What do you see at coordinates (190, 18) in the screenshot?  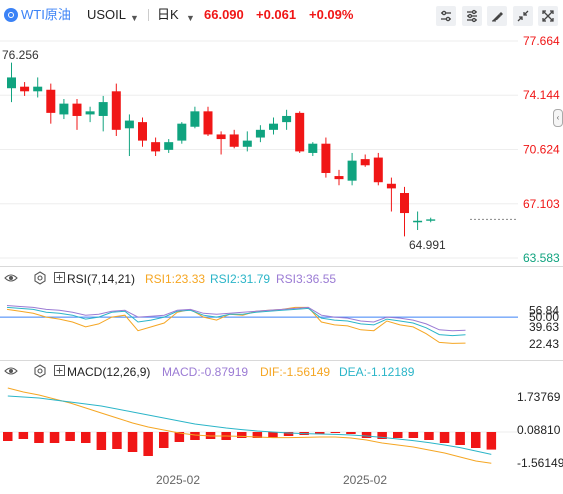 I see `period-dropdown-icon: ▼` at bounding box center [190, 18].